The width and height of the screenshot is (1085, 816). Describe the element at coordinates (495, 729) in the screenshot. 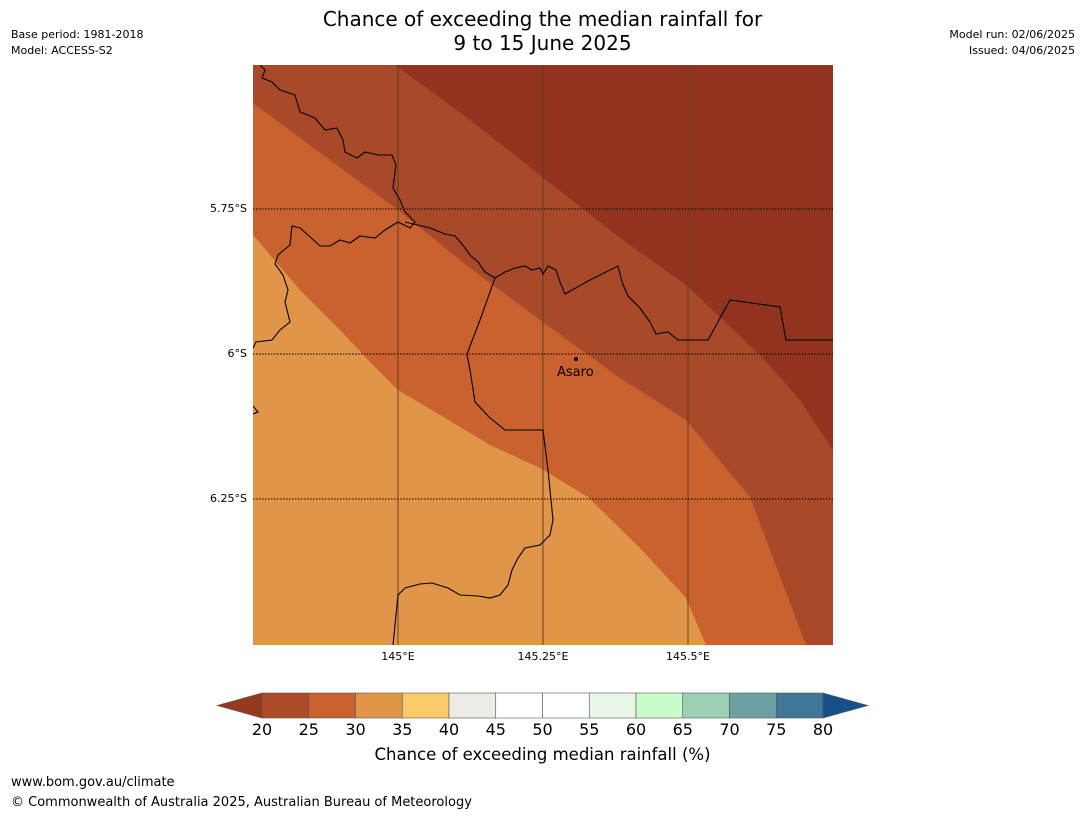

I see `colorbar-tick-label: 45` at that location.